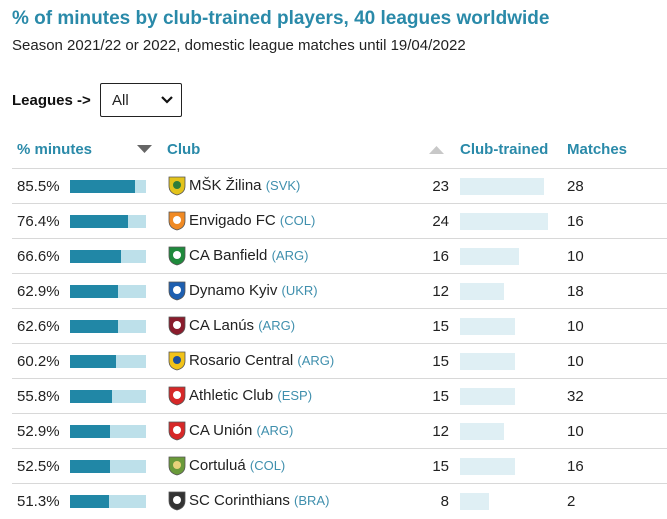 Image resolution: width=667 pixels, height=519 pixels. What do you see at coordinates (312, 500) in the screenshot?
I see `club-country: (BRA)` at bounding box center [312, 500].